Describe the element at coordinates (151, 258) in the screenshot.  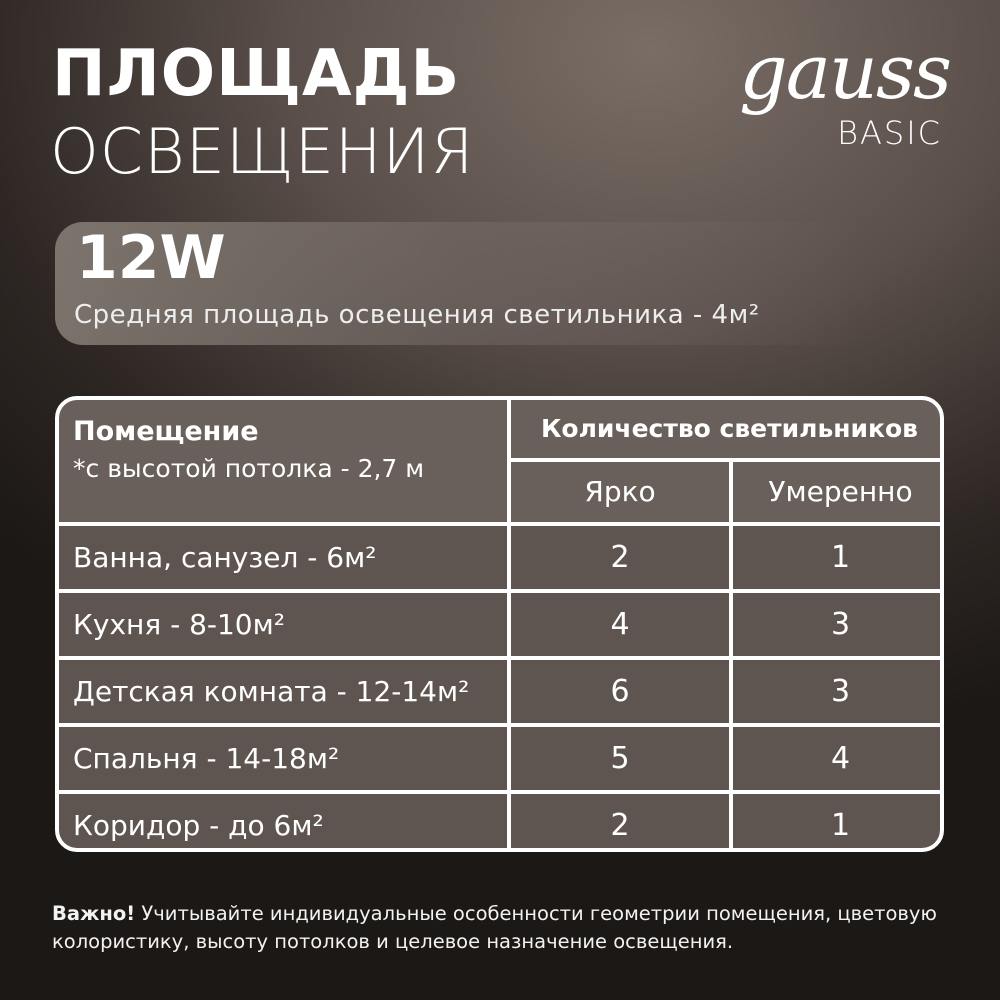
I see `power-value: 12W` at that location.